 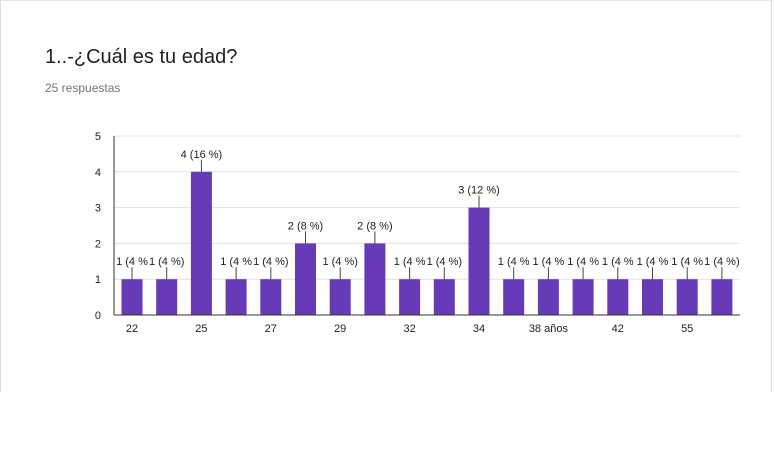 I want to click on x-tick-label: 22, so click(x=132, y=329).